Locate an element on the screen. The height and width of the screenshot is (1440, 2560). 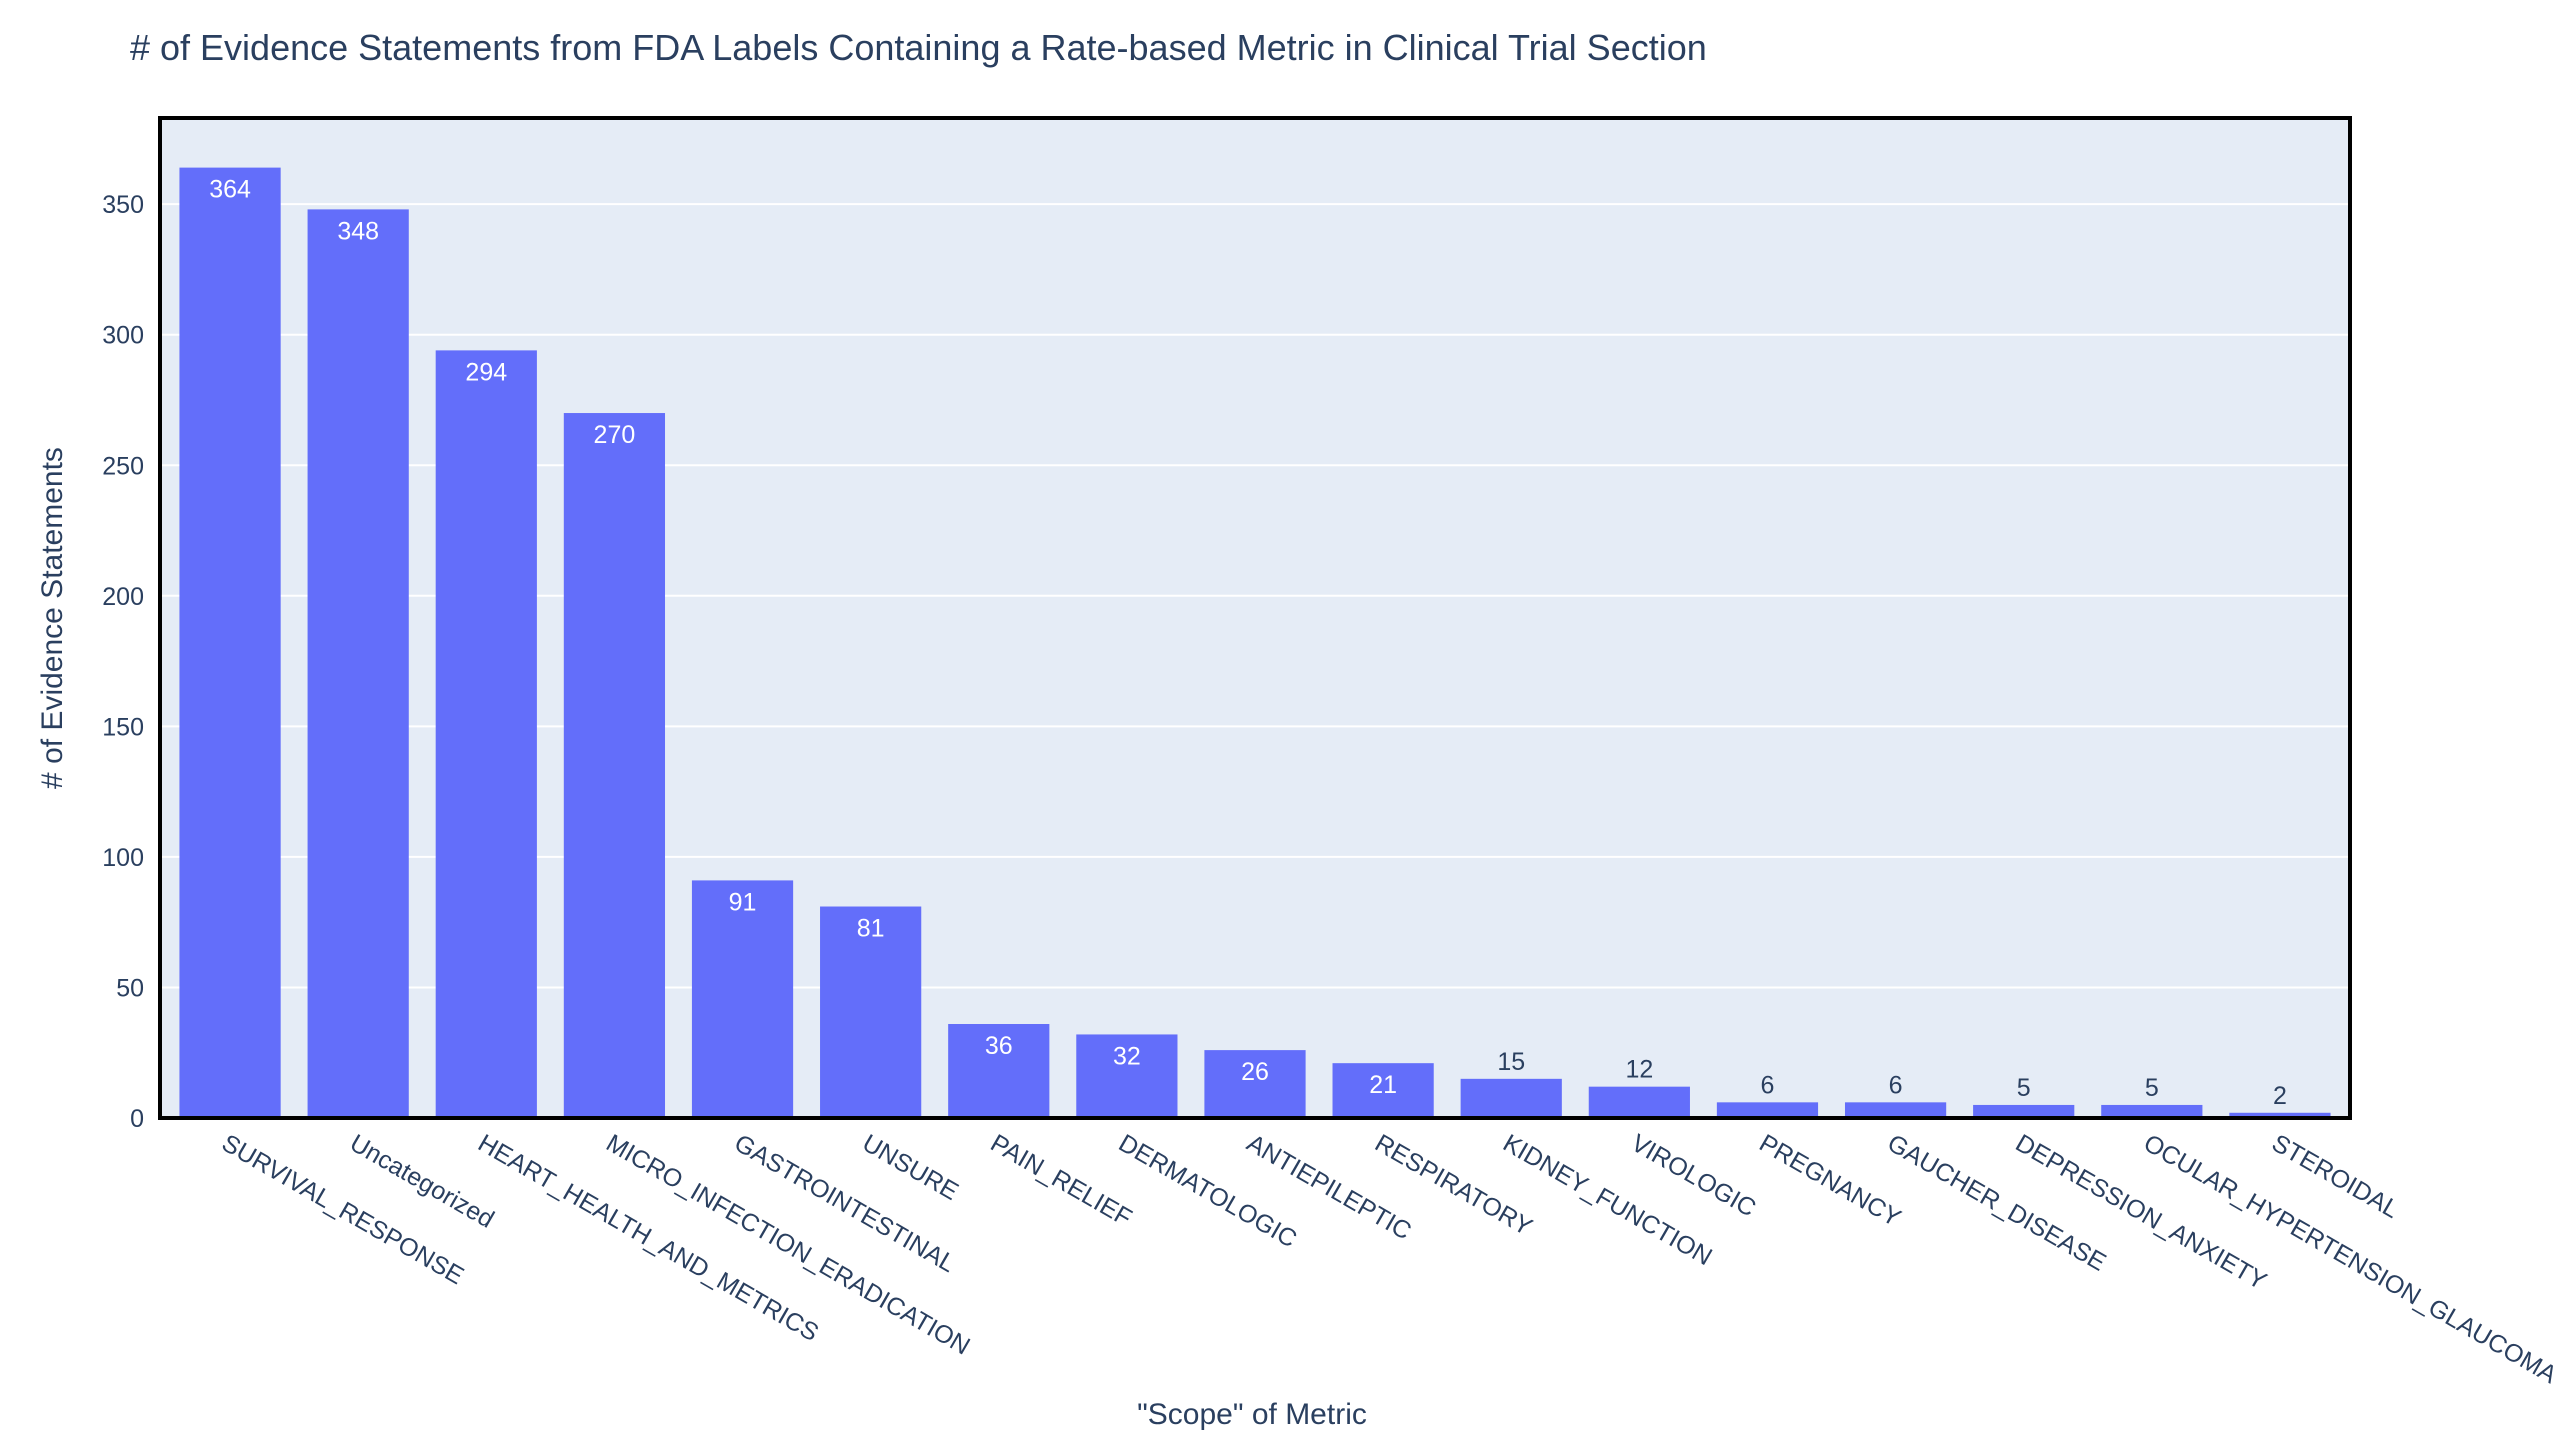
bar-value-label: 15 is located at coordinates (1511, 1062).